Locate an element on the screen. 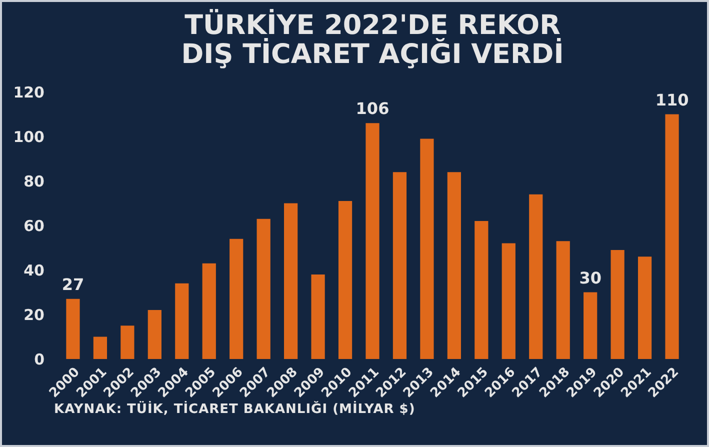 This screenshot has width=709, height=447. data-label: 110 is located at coordinates (672, 100).